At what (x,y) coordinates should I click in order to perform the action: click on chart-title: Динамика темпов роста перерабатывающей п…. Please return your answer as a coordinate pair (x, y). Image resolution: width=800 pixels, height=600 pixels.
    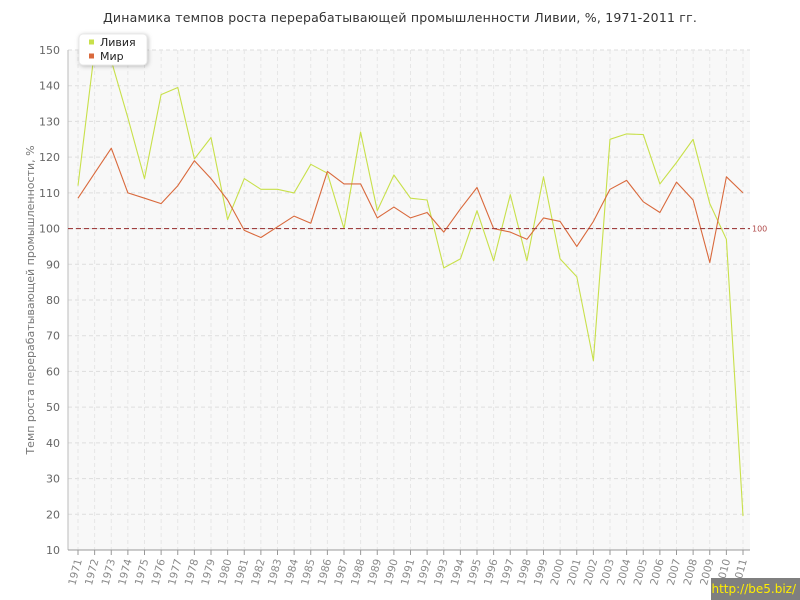
    Looking at the image, I should click on (400, 17).